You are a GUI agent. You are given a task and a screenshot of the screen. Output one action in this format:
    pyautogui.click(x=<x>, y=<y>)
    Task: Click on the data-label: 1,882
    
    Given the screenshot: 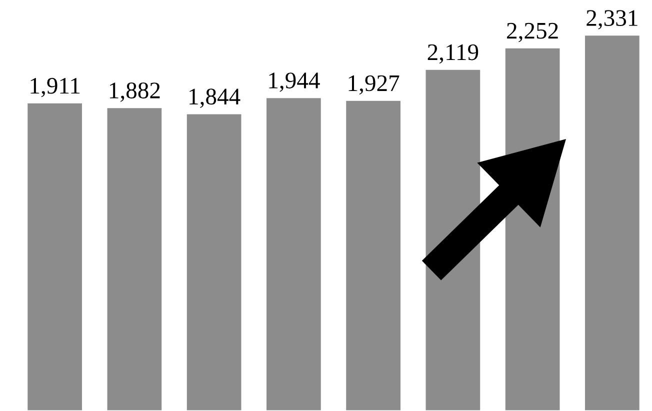 What is the action you would take?
    pyautogui.click(x=135, y=92)
    